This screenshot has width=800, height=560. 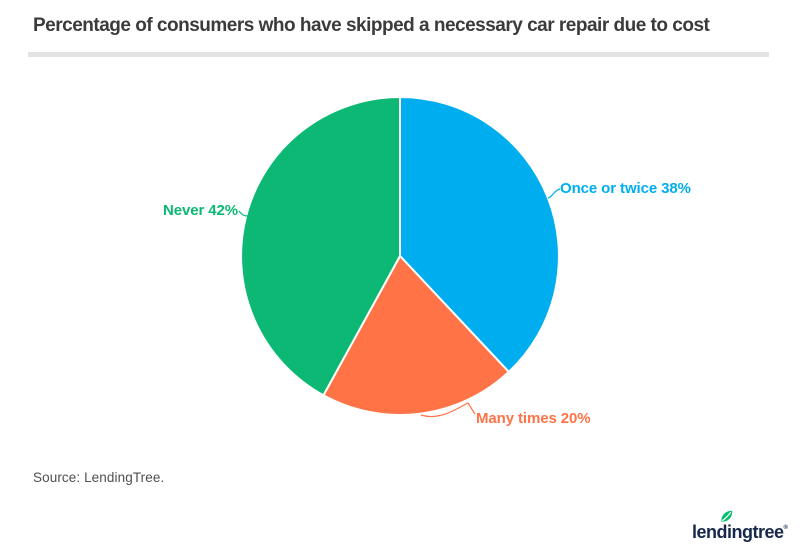 What do you see at coordinates (416, 335) in the screenshot?
I see `pie-slice-many-times` at bounding box center [416, 335].